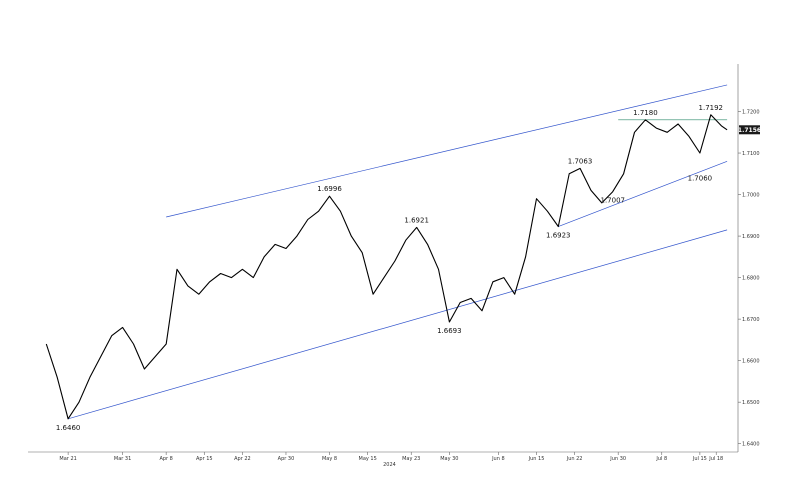 This screenshot has height=485, width=797. What do you see at coordinates (68, 428) in the screenshot?
I see `price-annotation: 1.6460` at bounding box center [68, 428].